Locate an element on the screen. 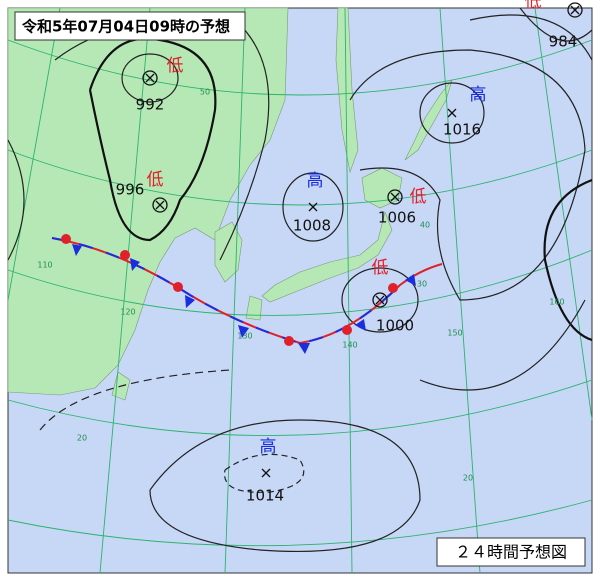 The image size is (600, 585). grid-label: 30 is located at coordinates (422, 284).